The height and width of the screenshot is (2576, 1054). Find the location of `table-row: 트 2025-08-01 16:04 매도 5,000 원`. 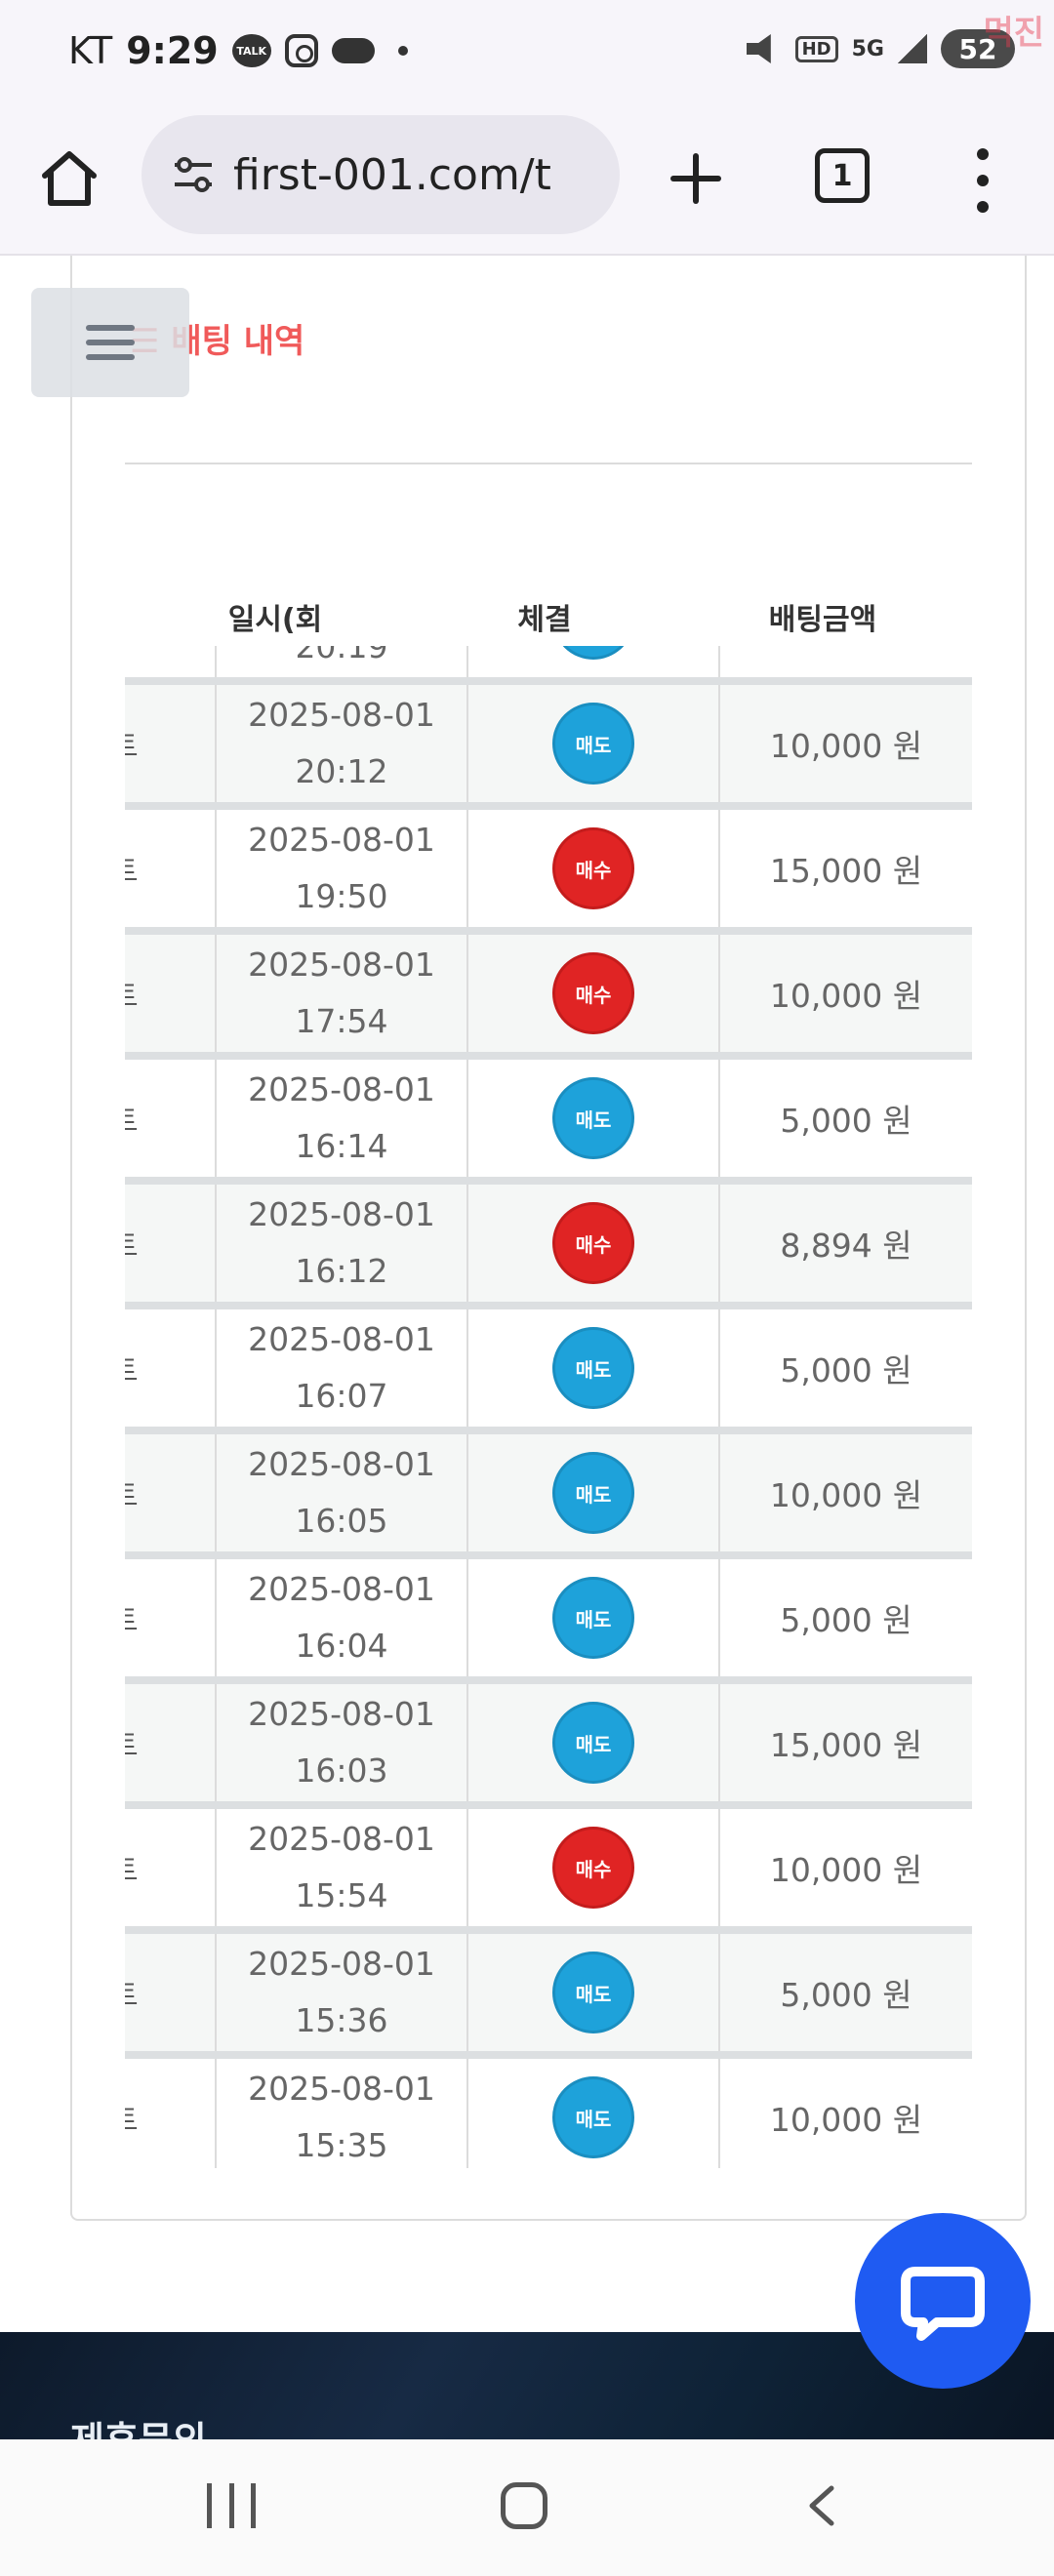

table-row: 트 2025-08-01 16:04 매도 5,000 원 is located at coordinates (548, 1621).